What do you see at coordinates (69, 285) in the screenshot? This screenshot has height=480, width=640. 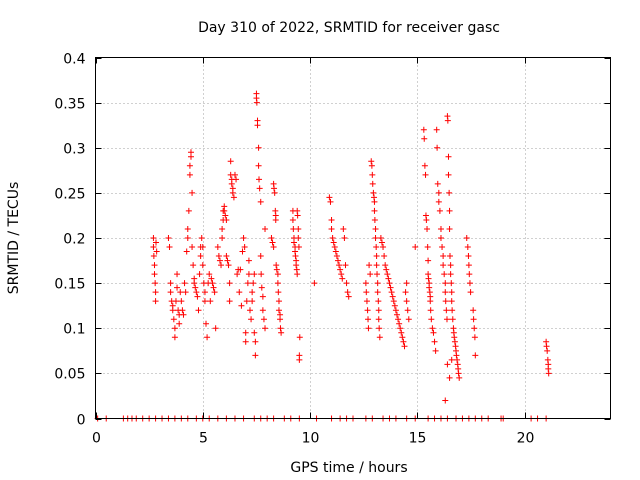 I see `y-tick-label: 0.15` at bounding box center [69, 285].